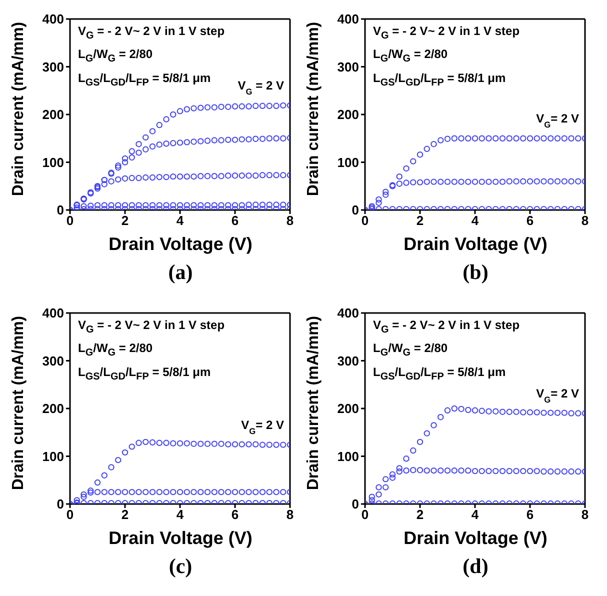 The image size is (607, 596). I want to click on text: (b), so click(476, 272).